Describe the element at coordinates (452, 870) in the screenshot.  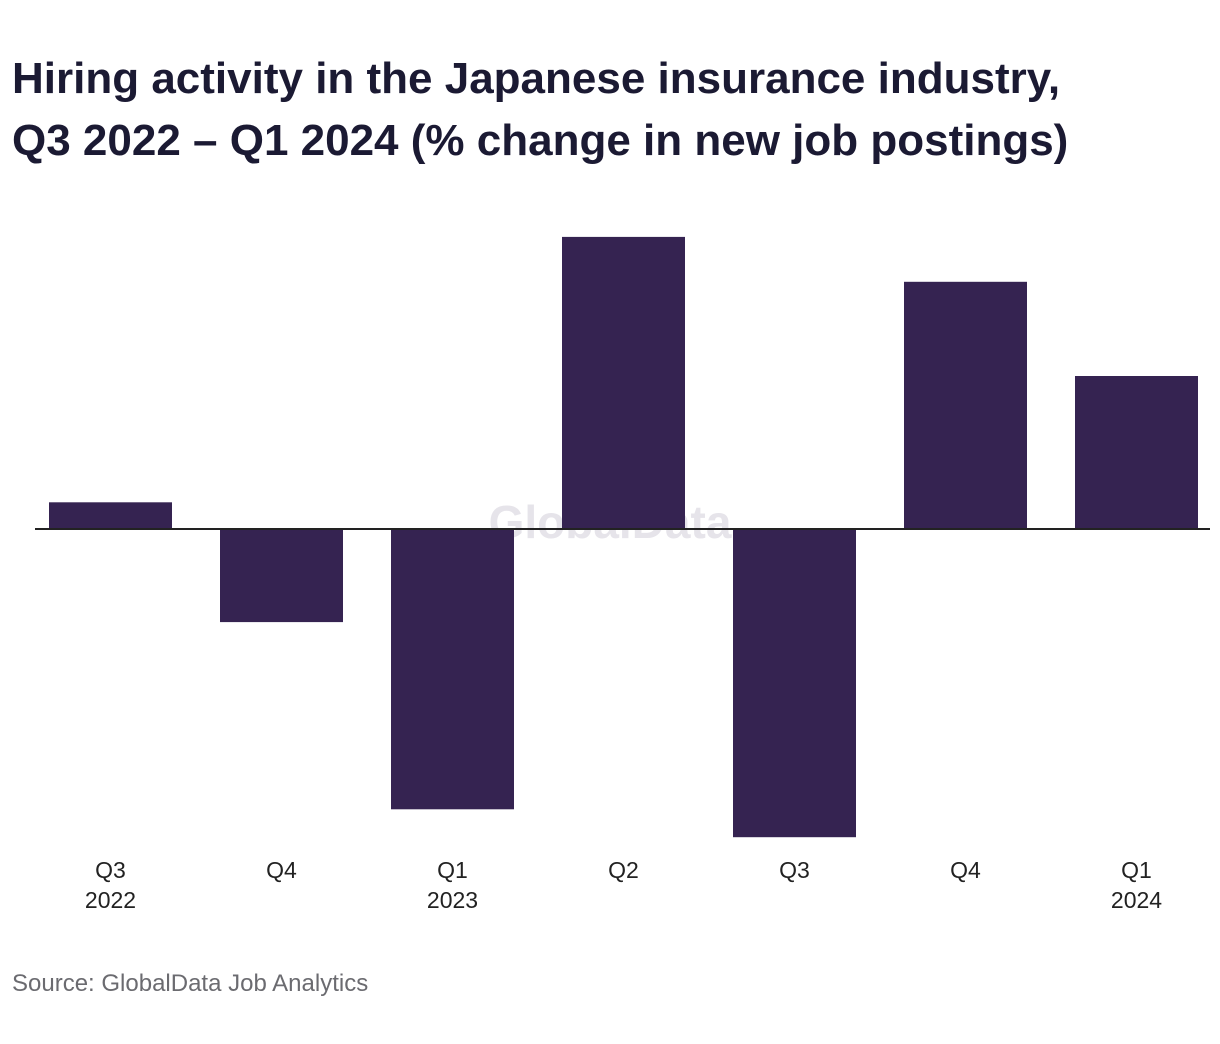
I see `x-tick-label-2-0: Q1` at that location.